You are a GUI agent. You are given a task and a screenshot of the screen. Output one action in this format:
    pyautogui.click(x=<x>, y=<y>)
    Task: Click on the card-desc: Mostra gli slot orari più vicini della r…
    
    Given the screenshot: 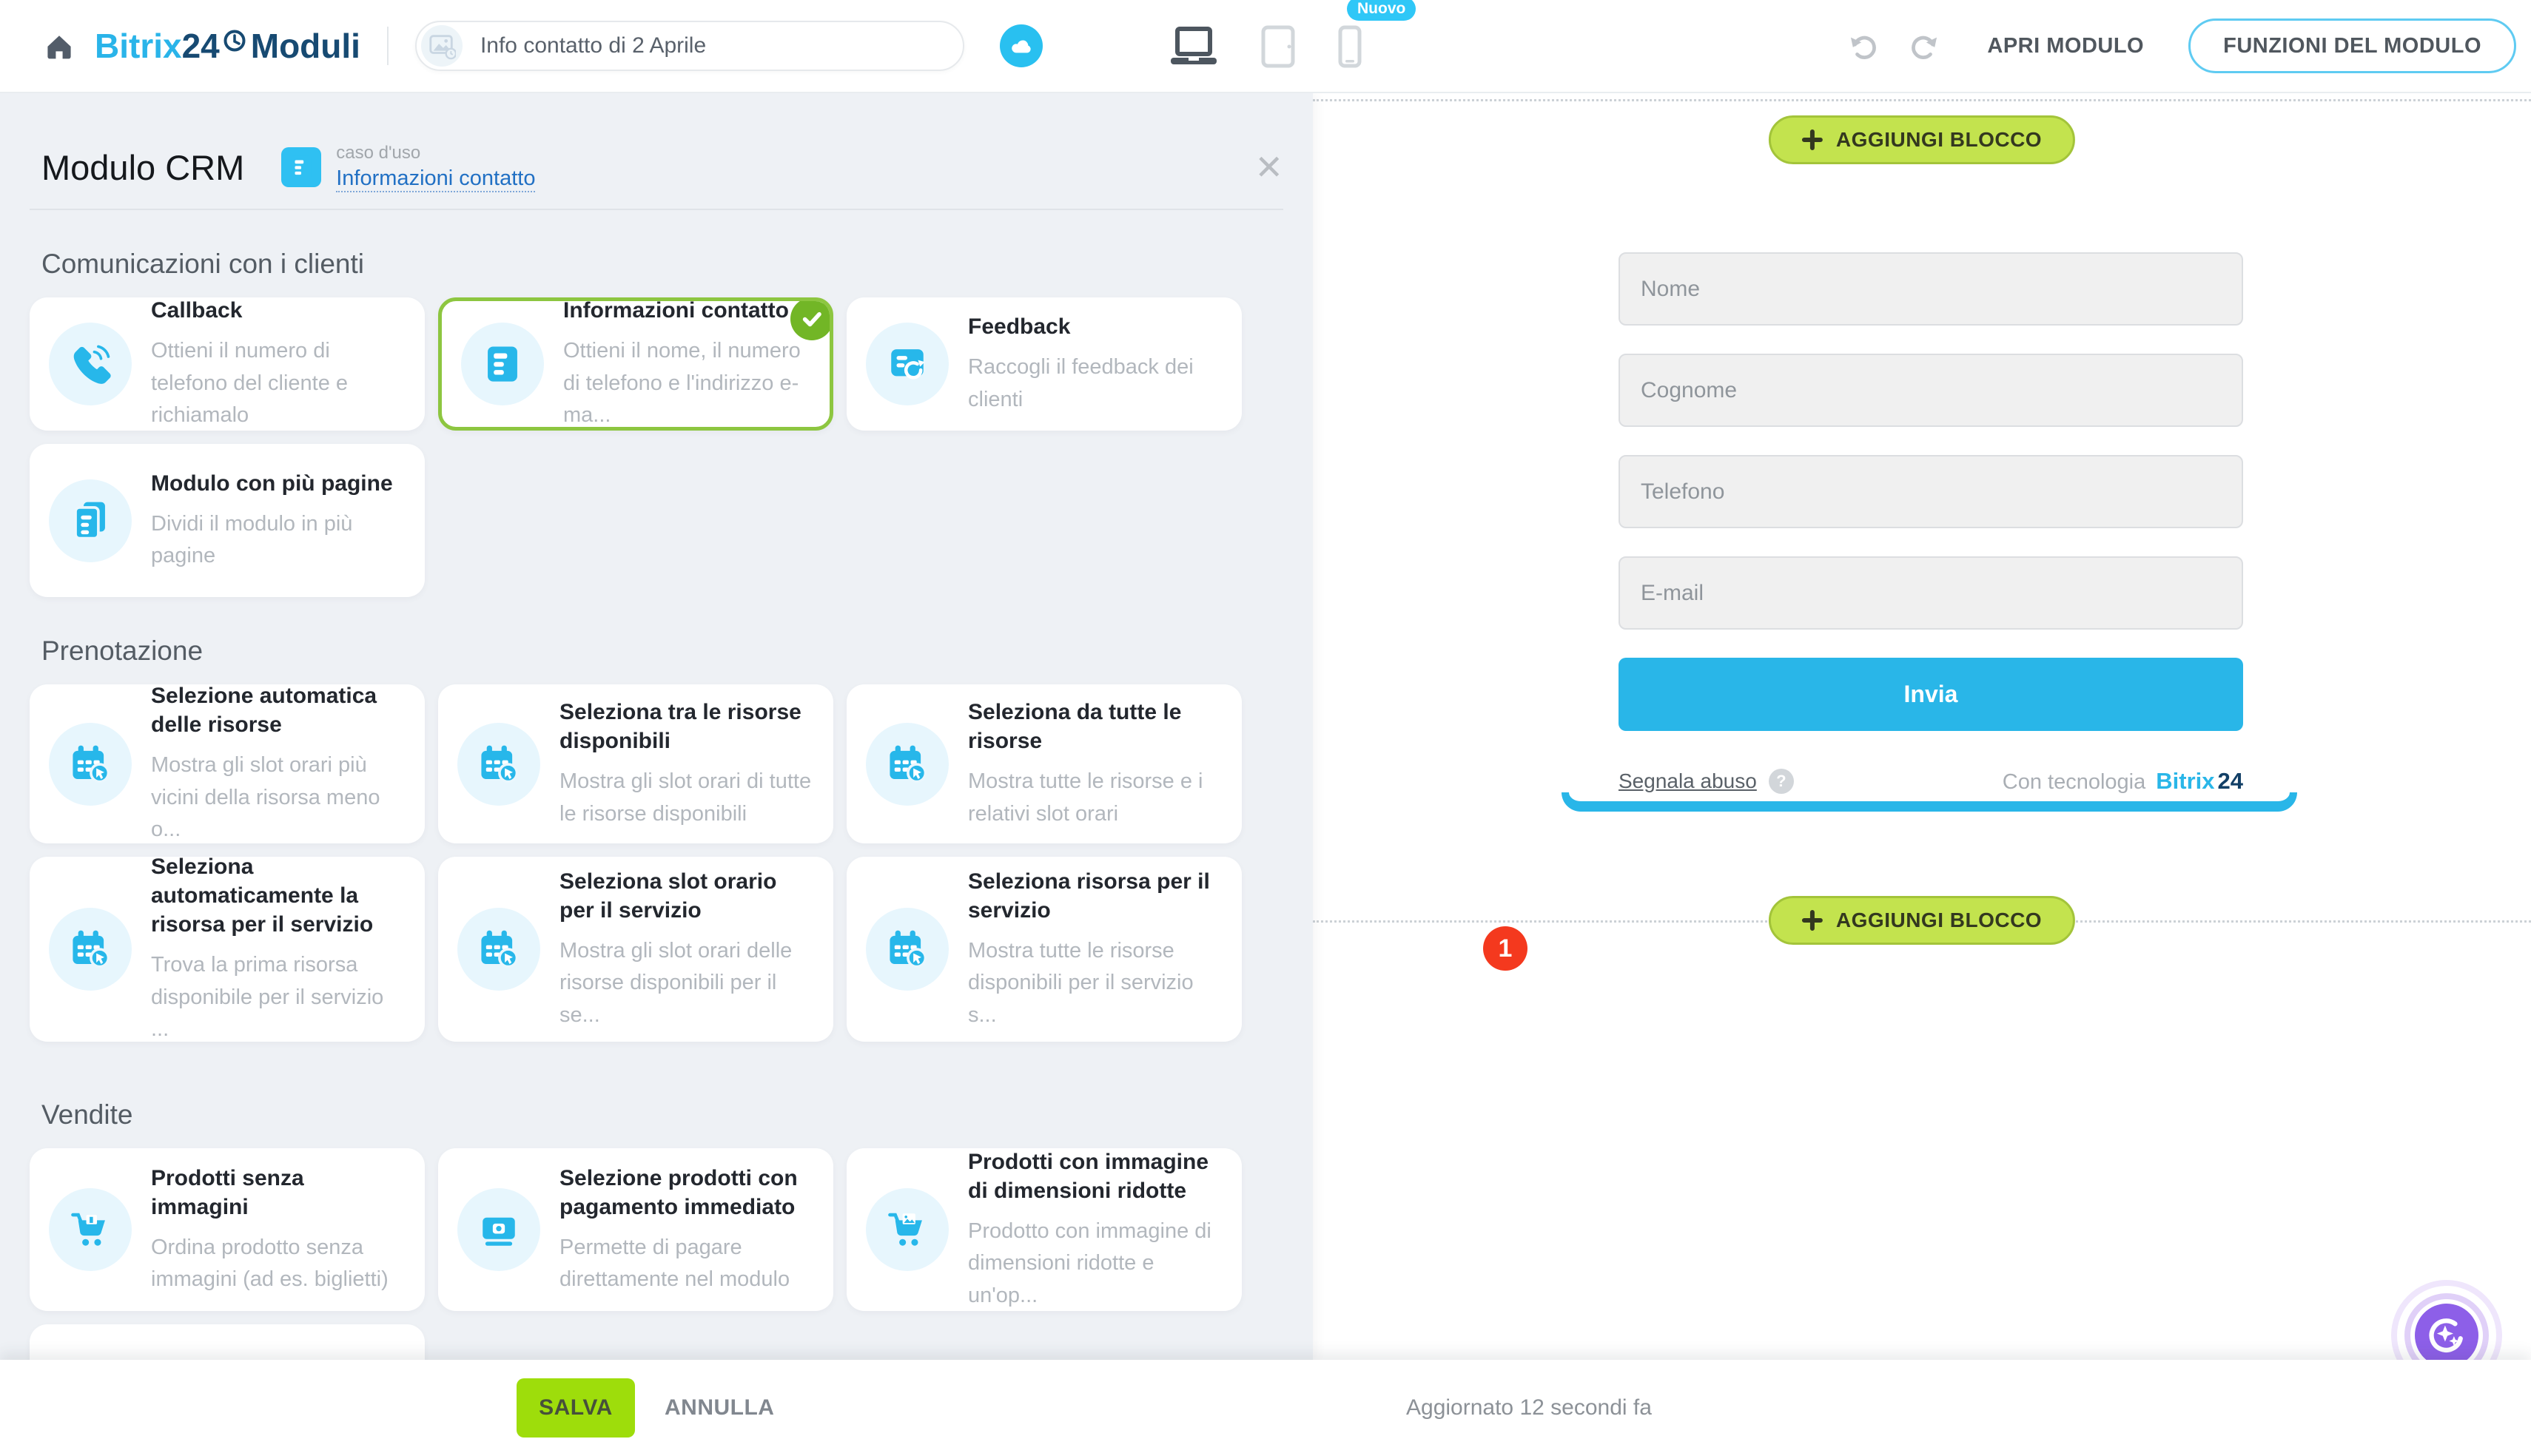 What is the action you would take?
    pyautogui.click(x=265, y=797)
    